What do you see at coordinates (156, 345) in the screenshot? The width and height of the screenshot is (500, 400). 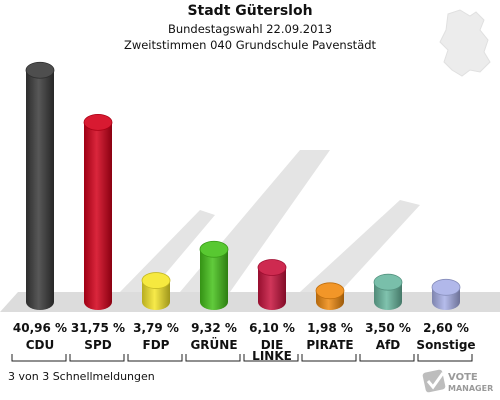 I see `category-label: FDP` at bounding box center [156, 345].